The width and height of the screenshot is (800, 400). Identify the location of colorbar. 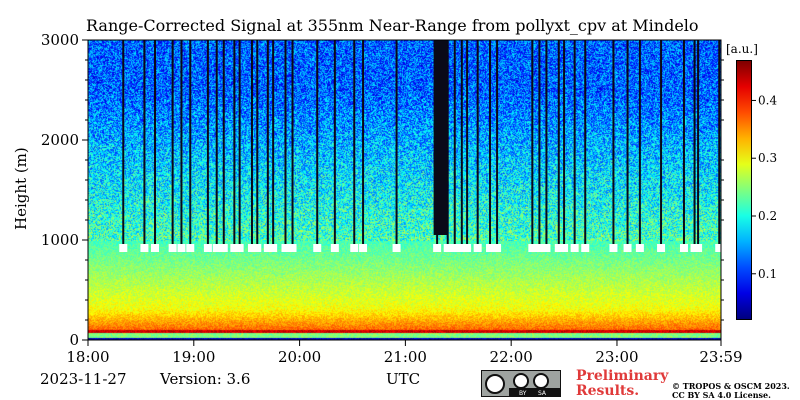
(744, 190).